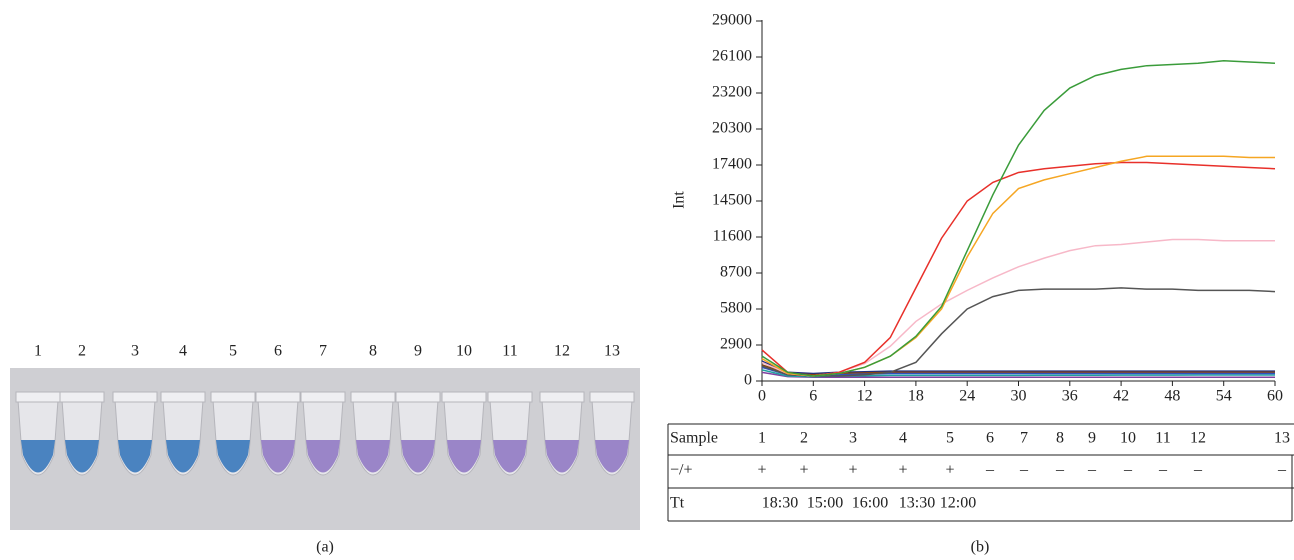  Describe the element at coordinates (736, 344) in the screenshot. I see `y-tick-label: 2900` at that location.